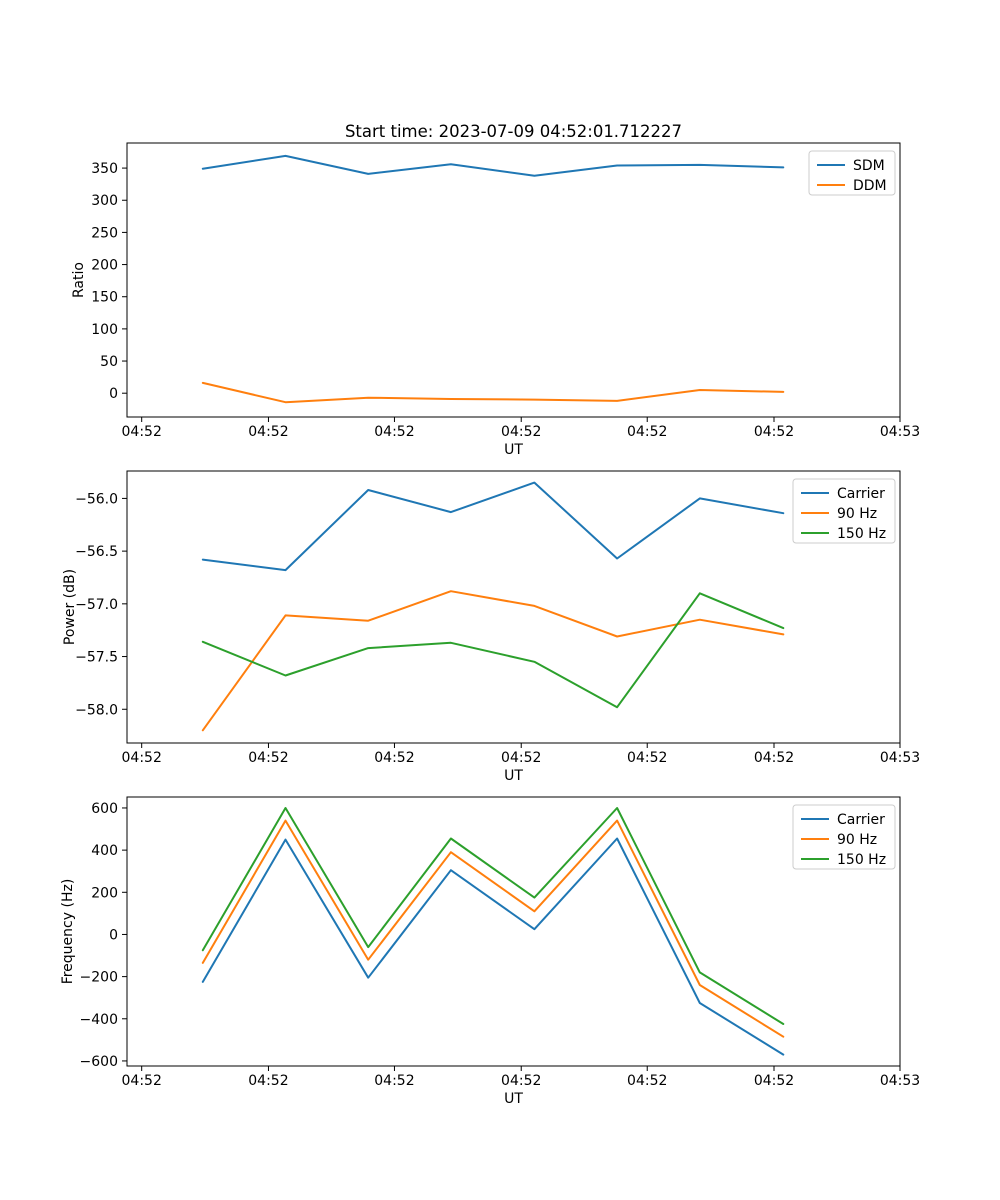 Image resolution: width=1000 pixels, height=1200 pixels. What do you see at coordinates (96, 710) in the screenshot?
I see `y-tick-label: −58.0` at bounding box center [96, 710].